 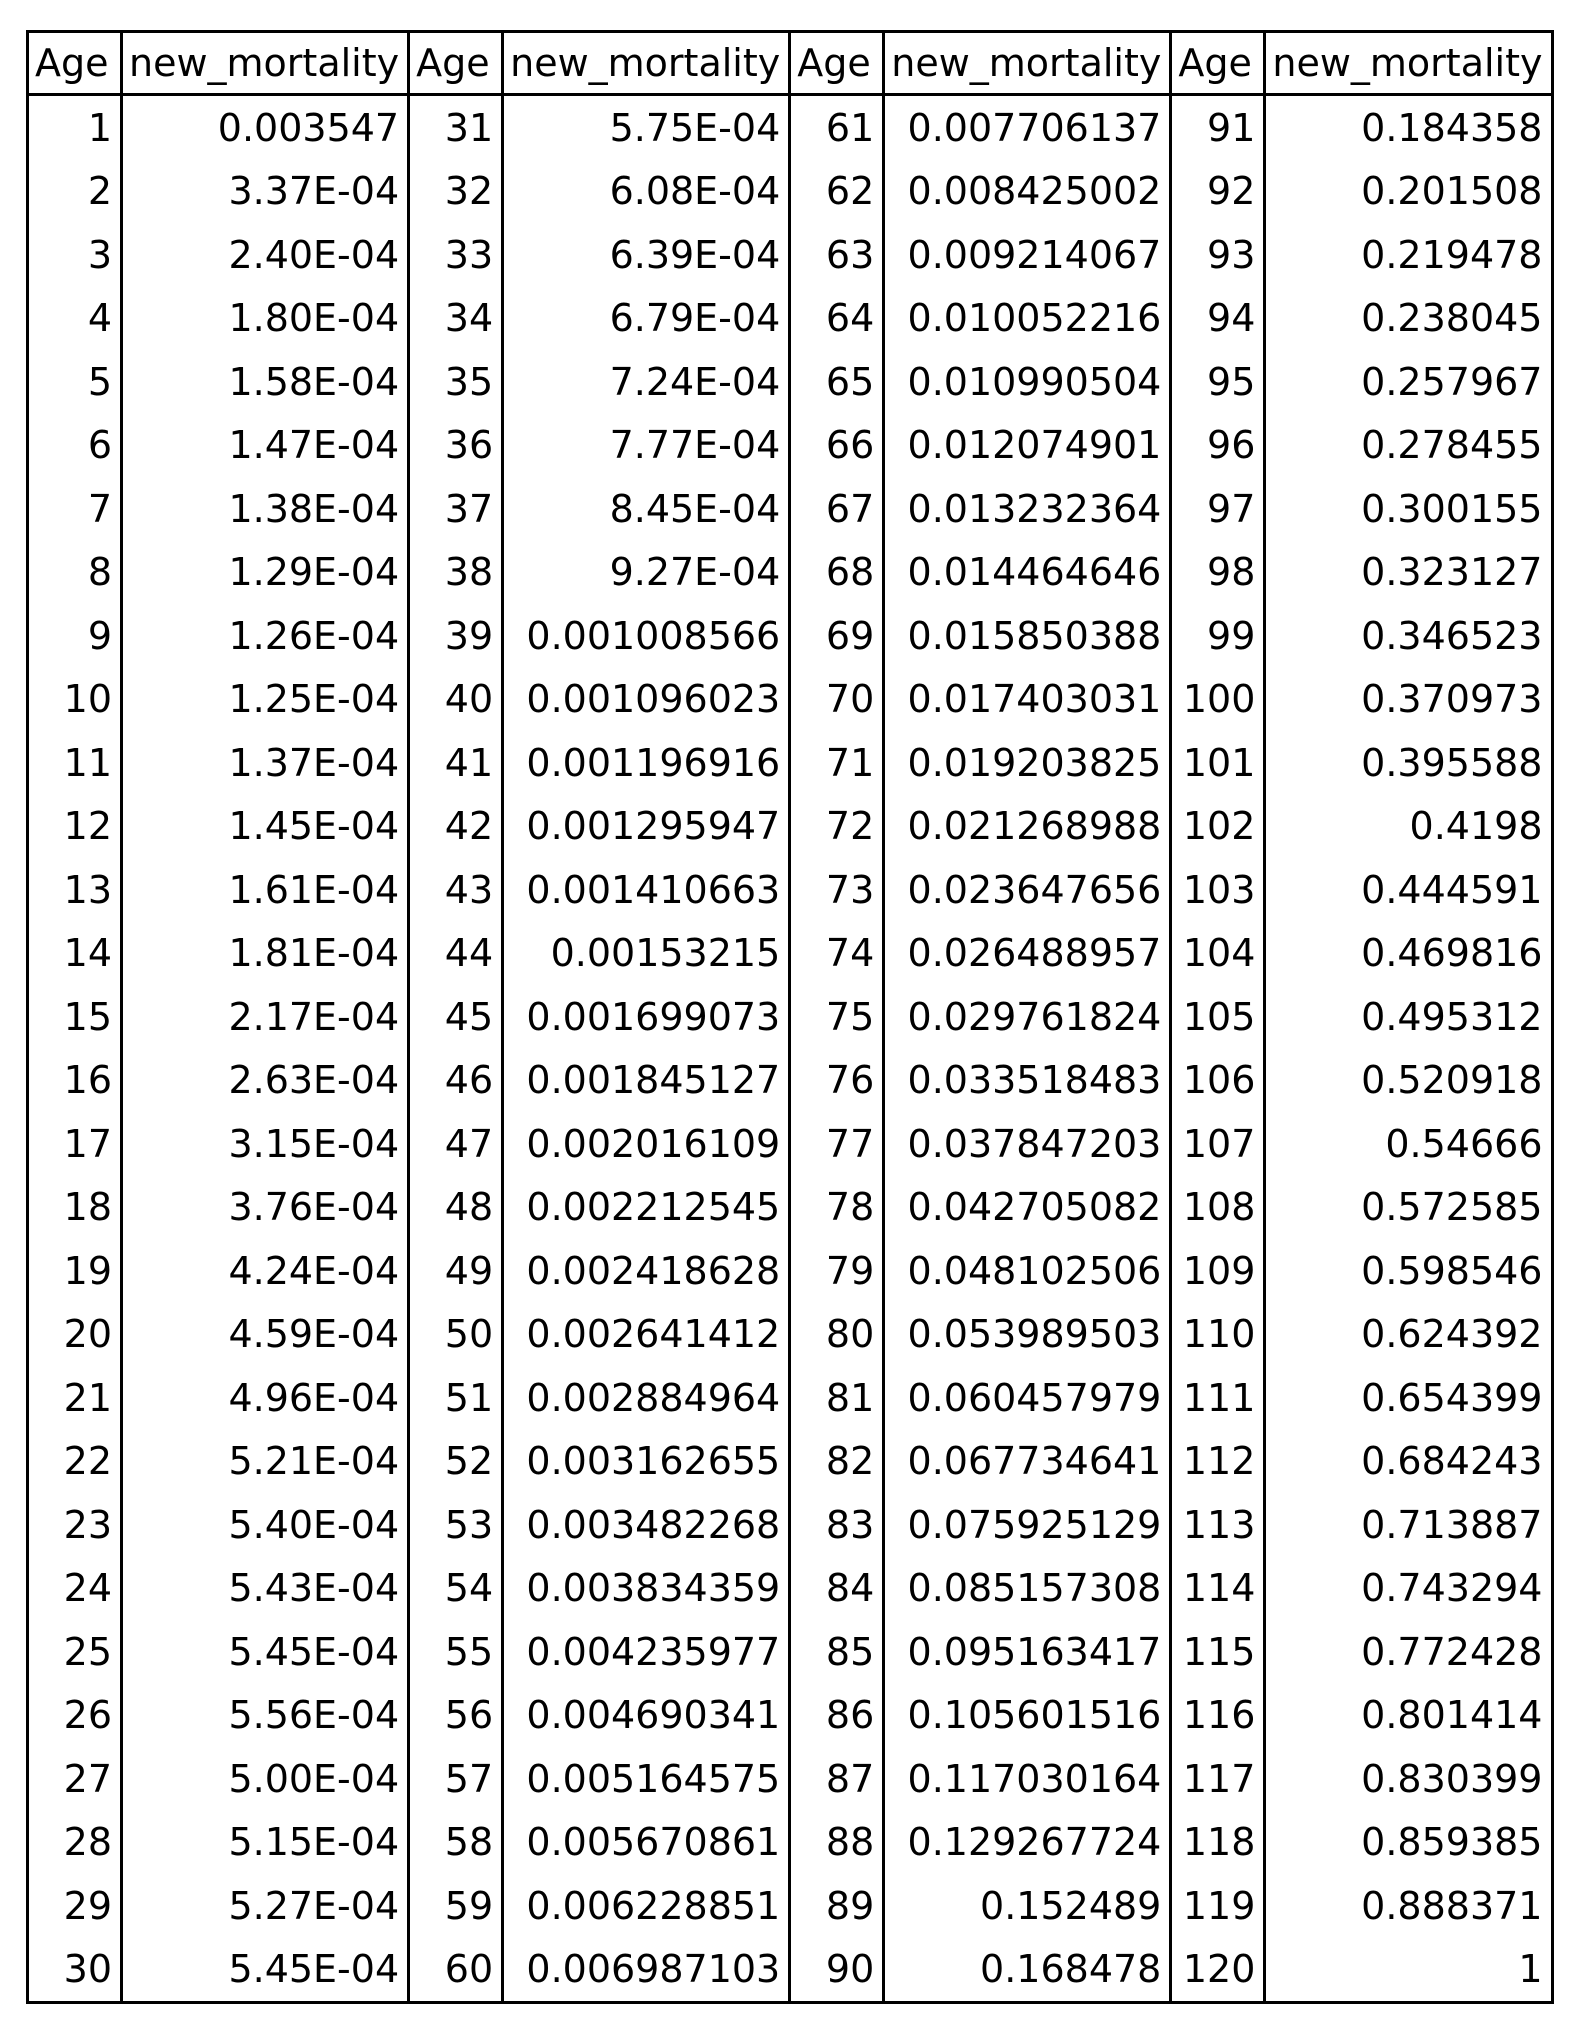 I want to click on mortality-cell: 7.77E-04, so click(x=646, y=445).